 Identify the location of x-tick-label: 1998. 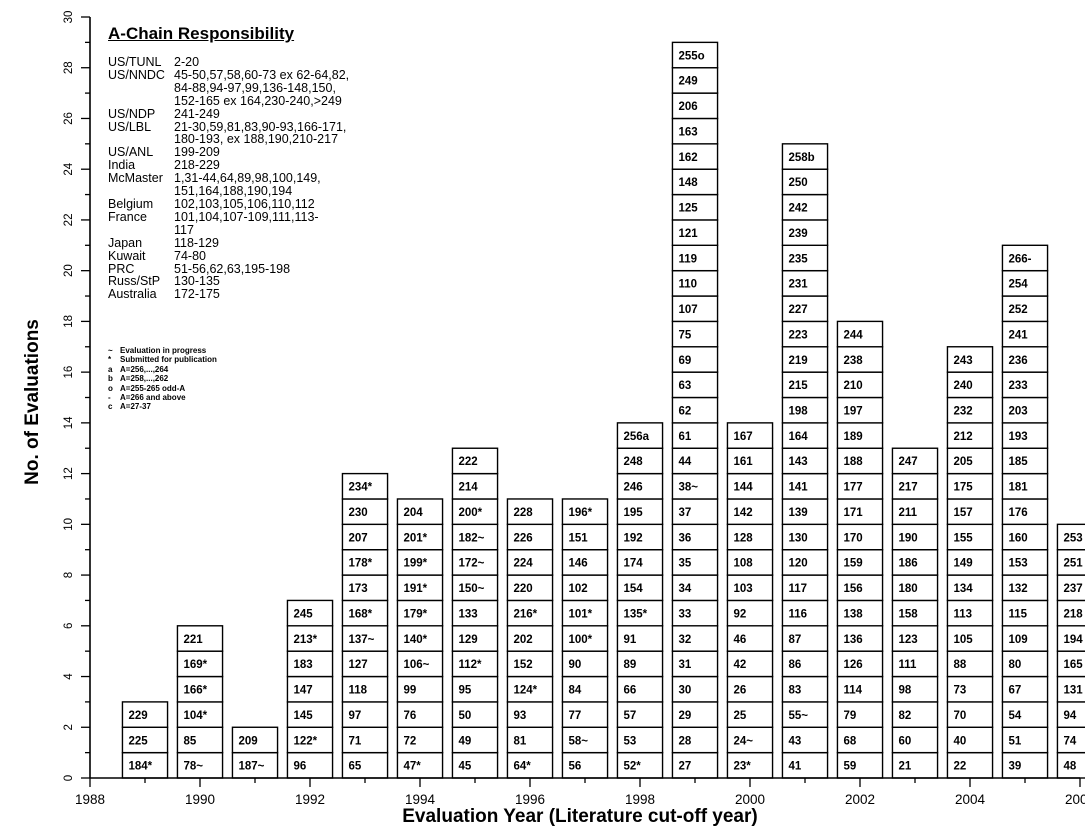
(640, 799).